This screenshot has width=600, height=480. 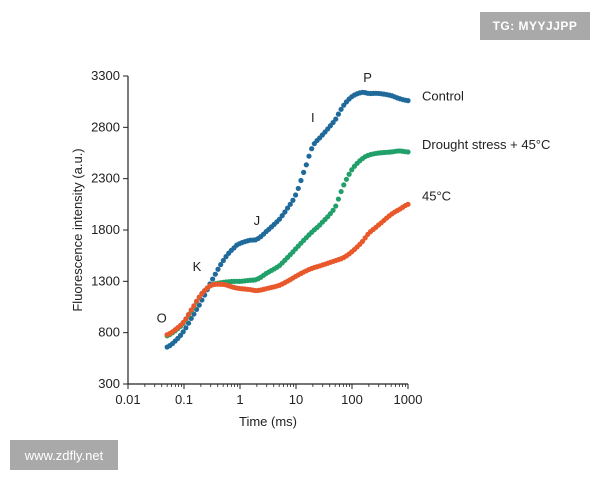 I want to click on x-tick-label: 0.1, so click(x=184, y=399).